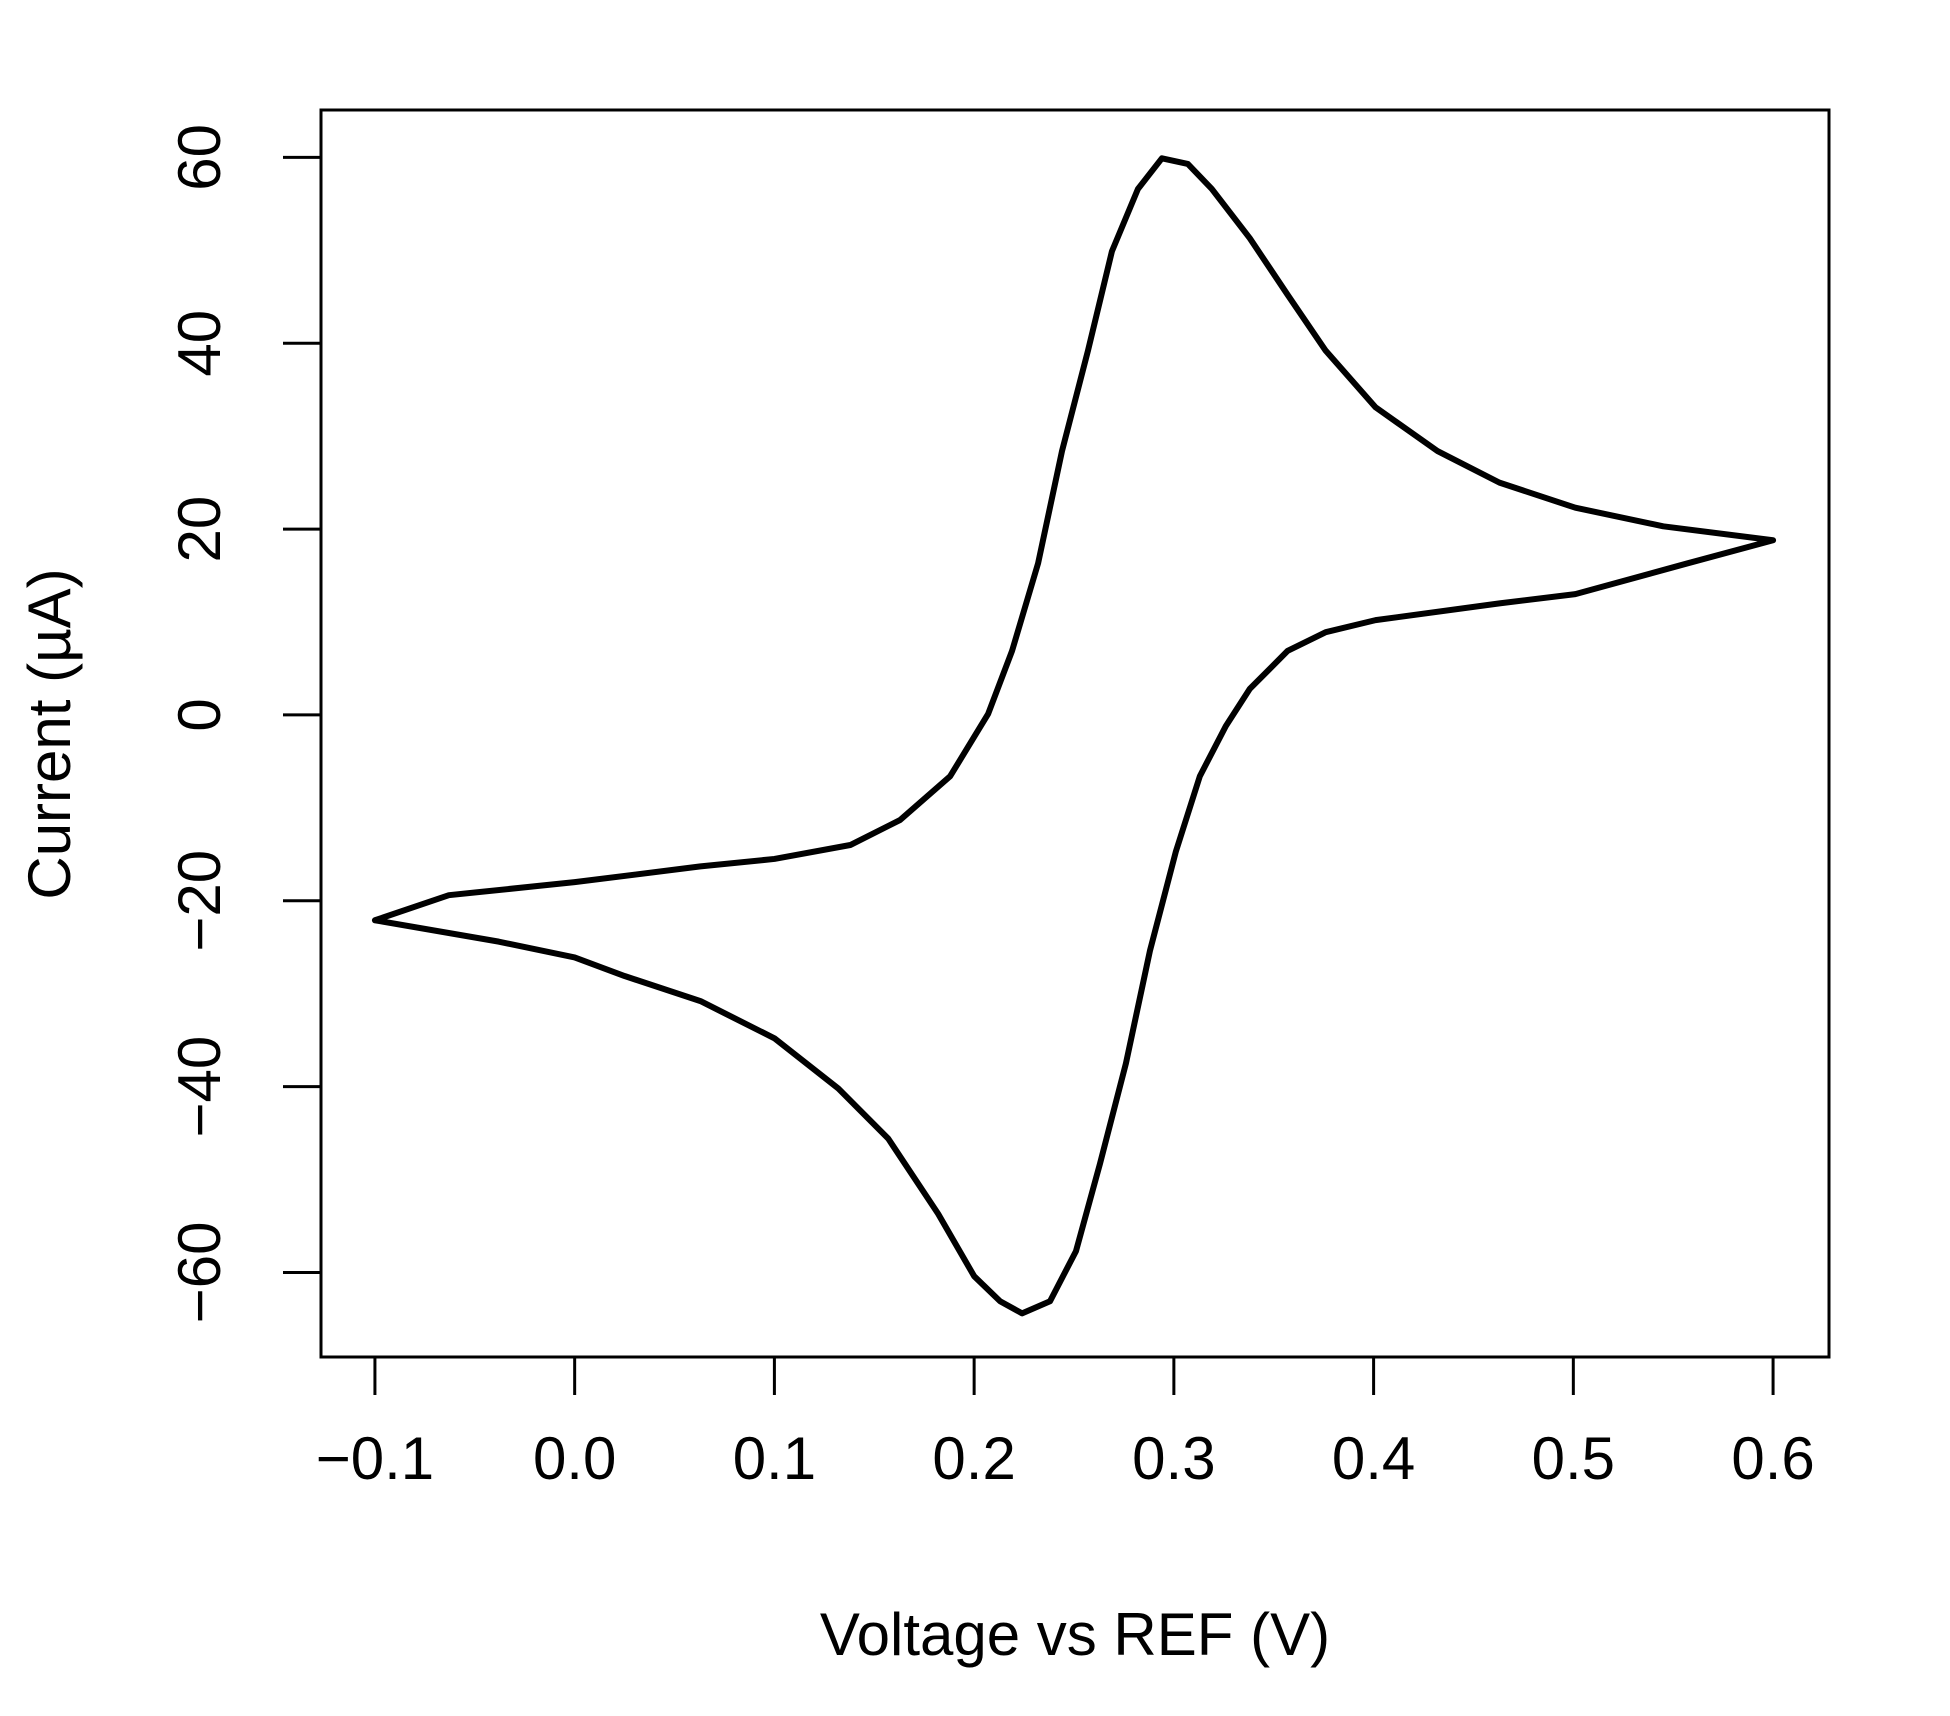 This screenshot has width=1950, height=1716. What do you see at coordinates (1373, 1458) in the screenshot?
I see `x-tick-label: 0.4` at bounding box center [1373, 1458].